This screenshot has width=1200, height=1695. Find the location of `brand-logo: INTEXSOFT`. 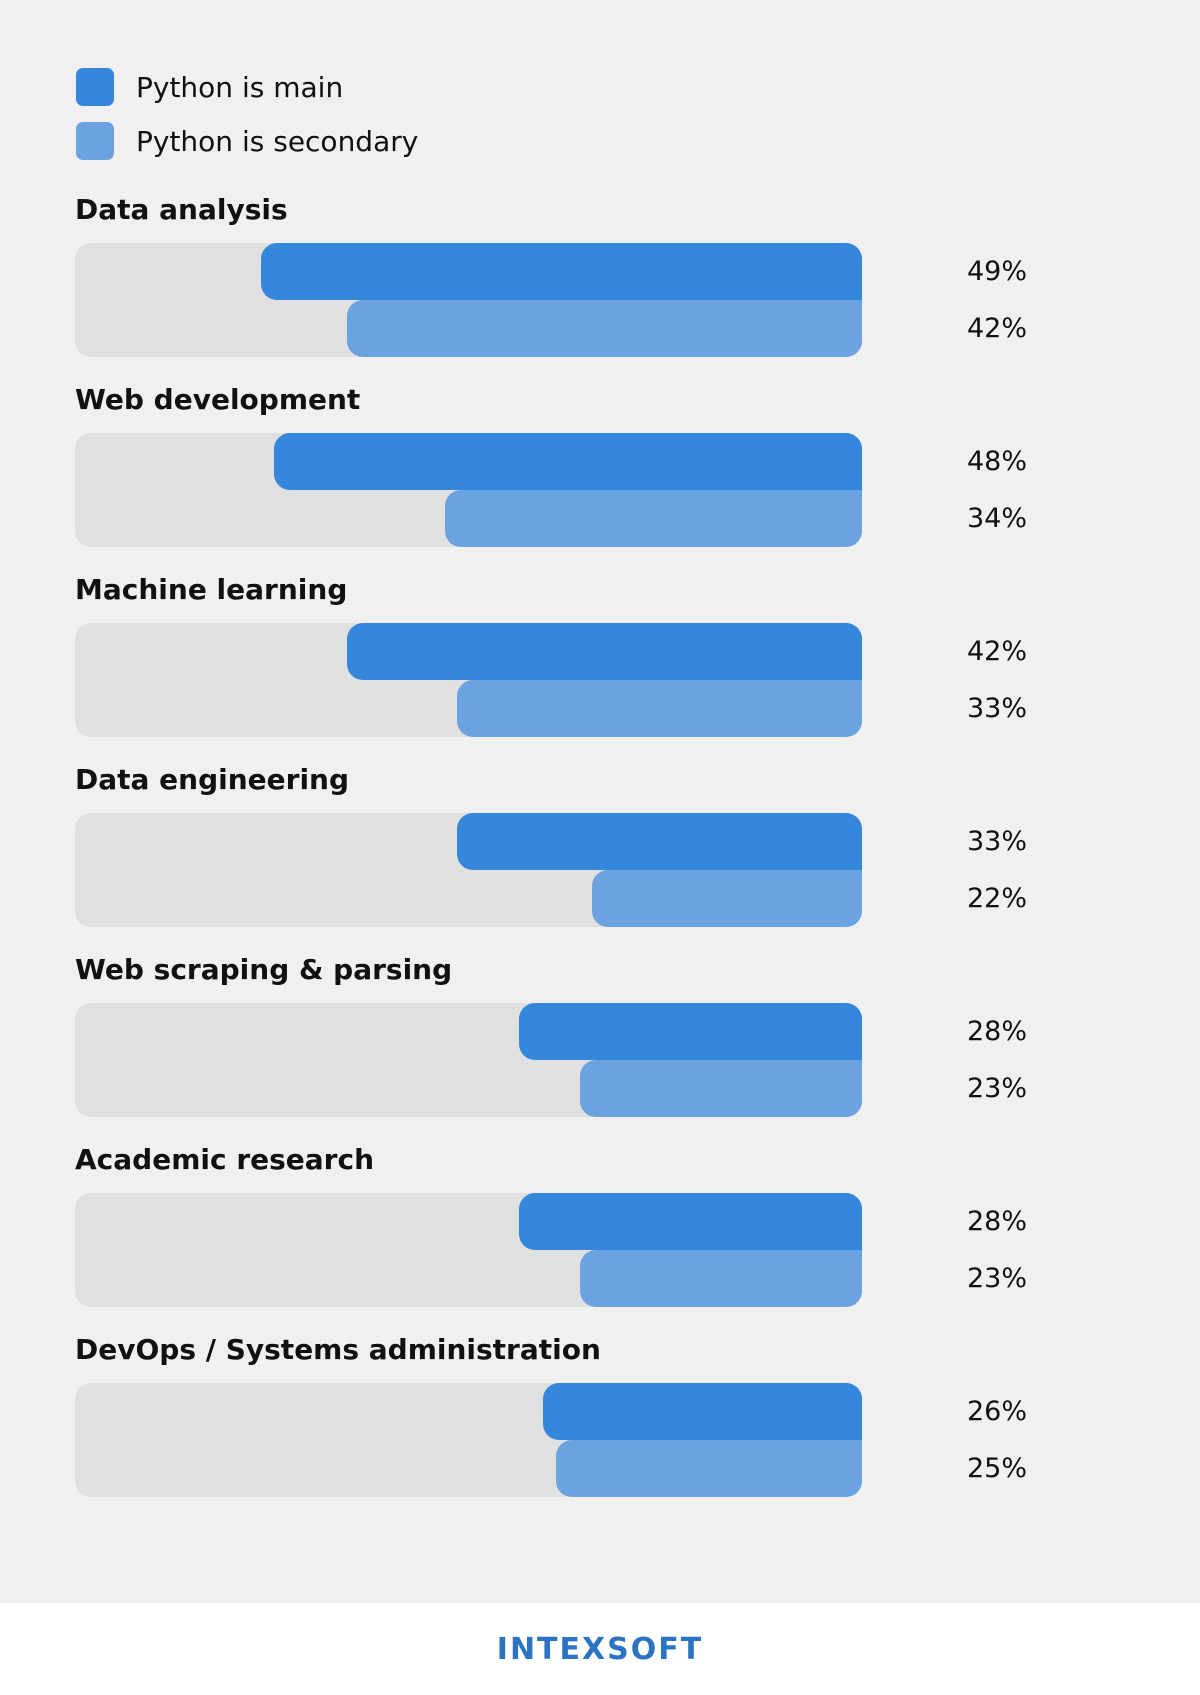

brand-logo: INTEXSOFT is located at coordinates (600, 1649).